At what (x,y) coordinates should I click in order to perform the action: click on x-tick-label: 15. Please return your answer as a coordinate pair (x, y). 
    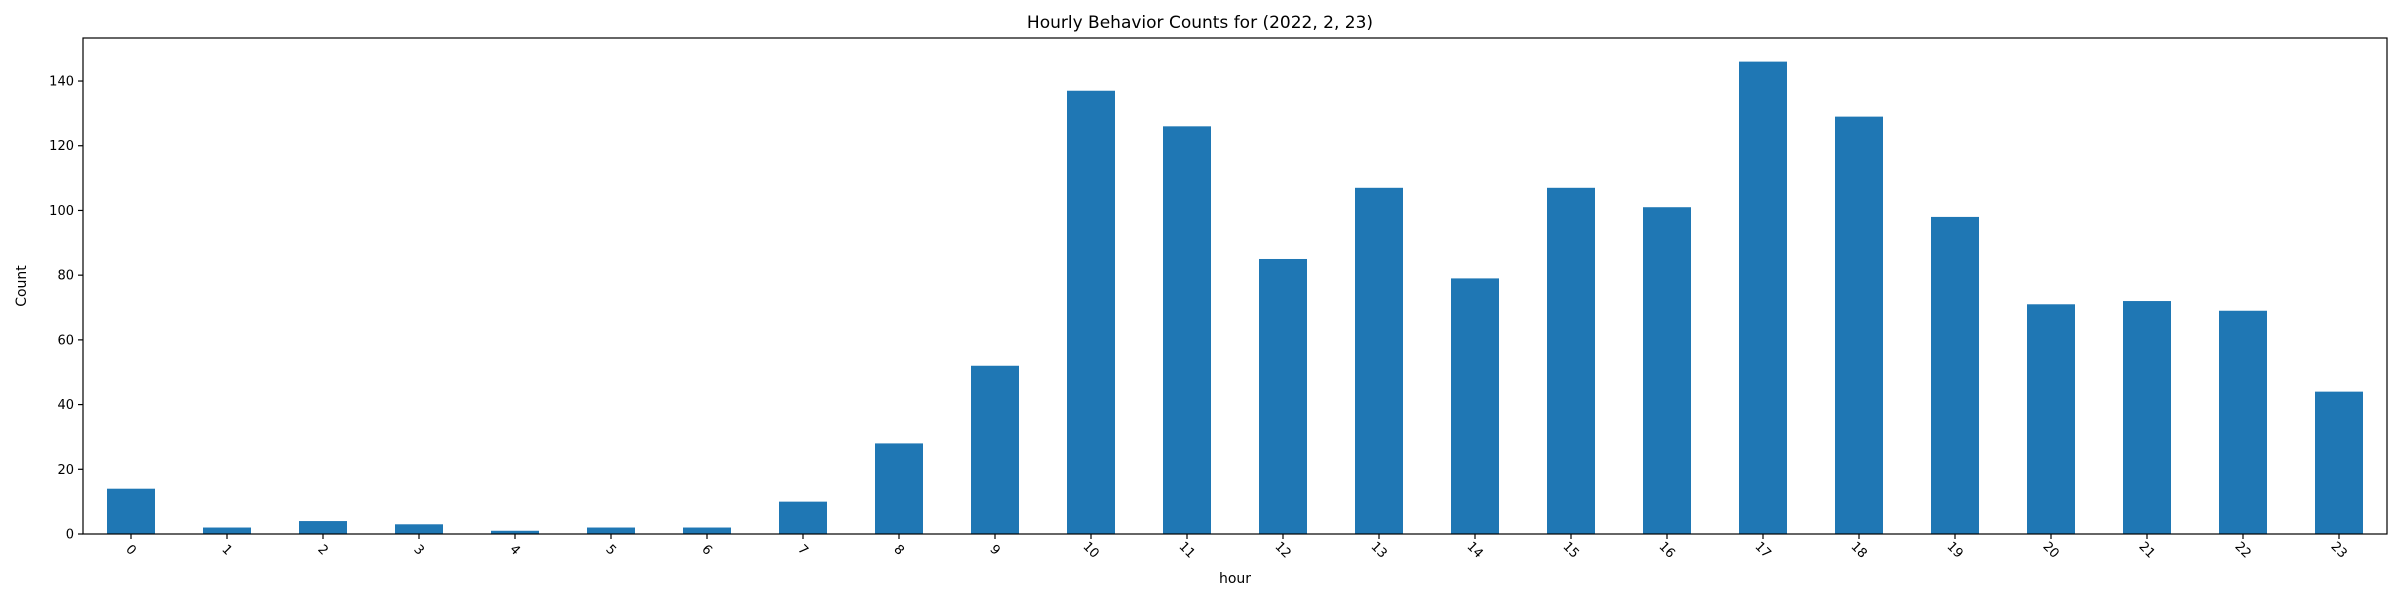
    Looking at the image, I should click on (1570, 550).